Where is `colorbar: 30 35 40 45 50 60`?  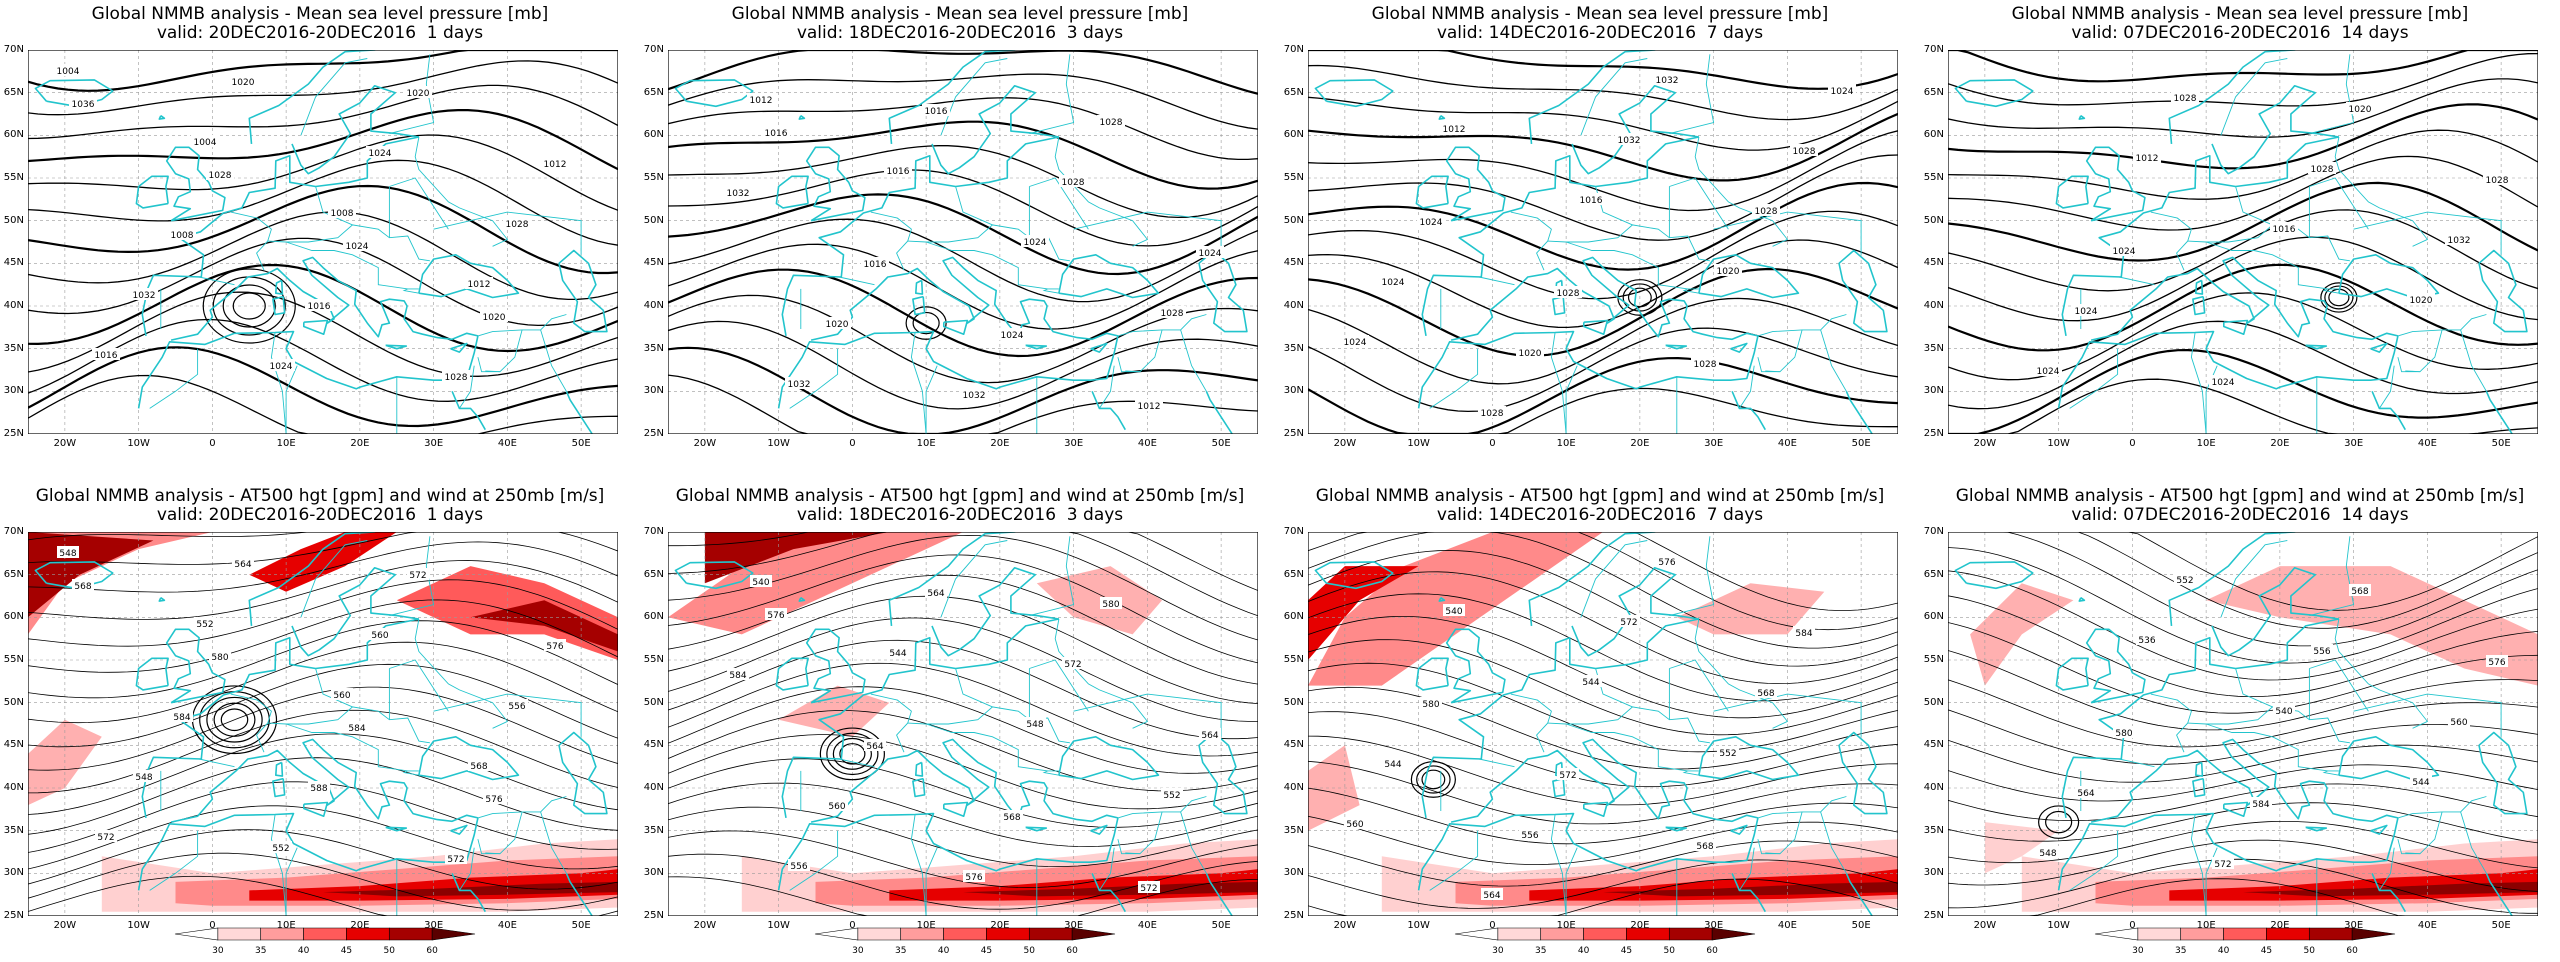
colorbar: 30 35 40 45 50 60 is located at coordinates (2245, 941).